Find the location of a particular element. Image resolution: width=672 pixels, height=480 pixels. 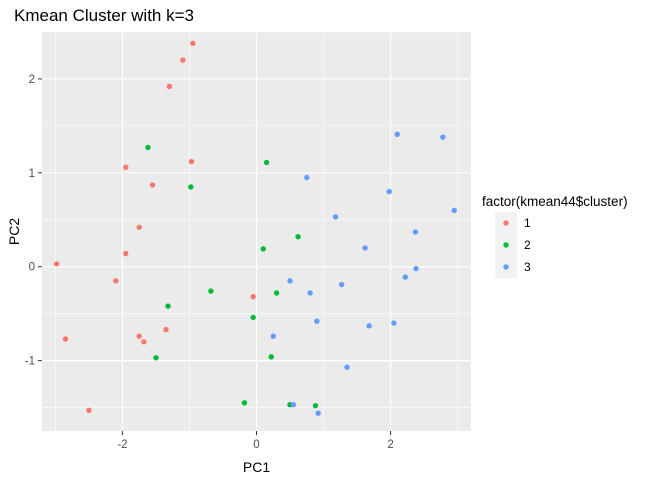

y-axis-title: PC2 is located at coordinates (14, 231).